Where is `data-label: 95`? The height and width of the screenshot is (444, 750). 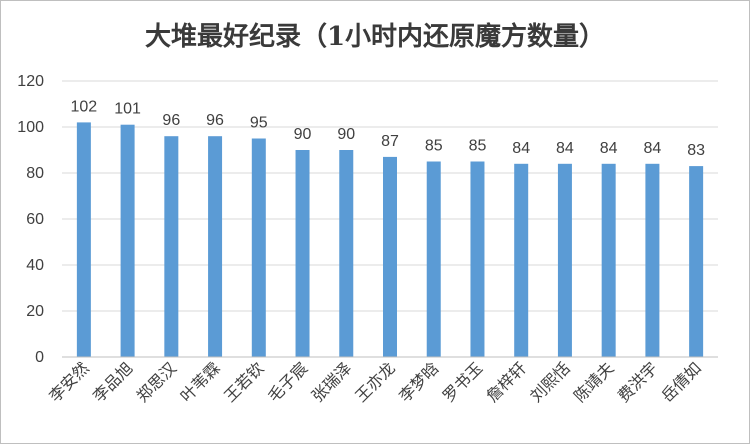 data-label: 95 is located at coordinates (259, 123).